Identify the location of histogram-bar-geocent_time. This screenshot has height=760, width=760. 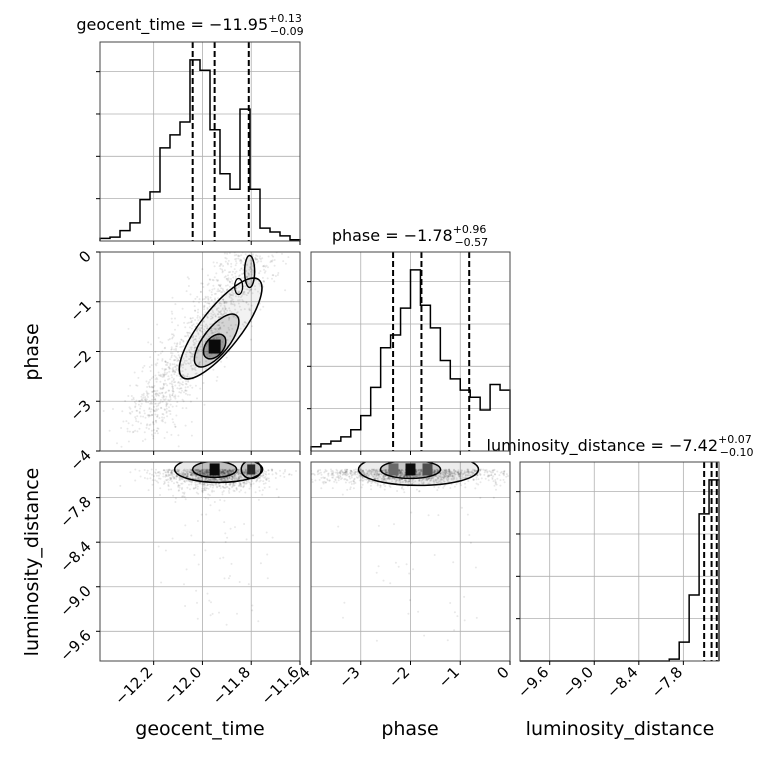
(155, 216).